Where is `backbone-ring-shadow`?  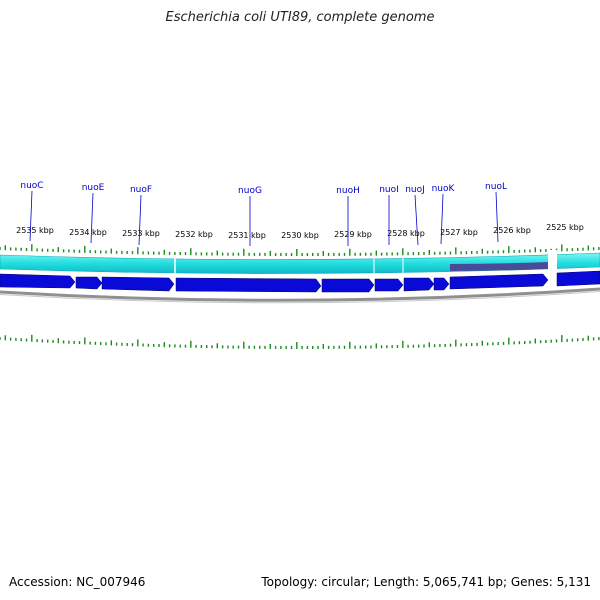
backbone-ring-shadow is located at coordinates (300, 297).